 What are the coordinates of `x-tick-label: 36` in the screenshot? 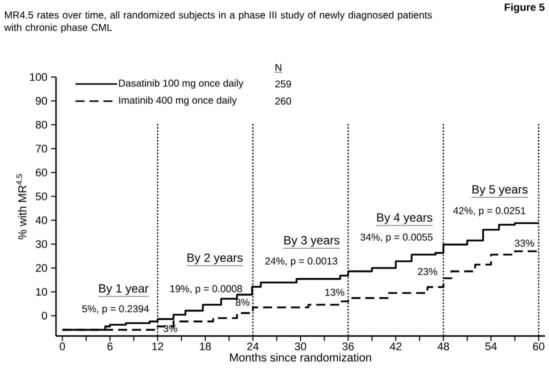 It's located at (348, 346).